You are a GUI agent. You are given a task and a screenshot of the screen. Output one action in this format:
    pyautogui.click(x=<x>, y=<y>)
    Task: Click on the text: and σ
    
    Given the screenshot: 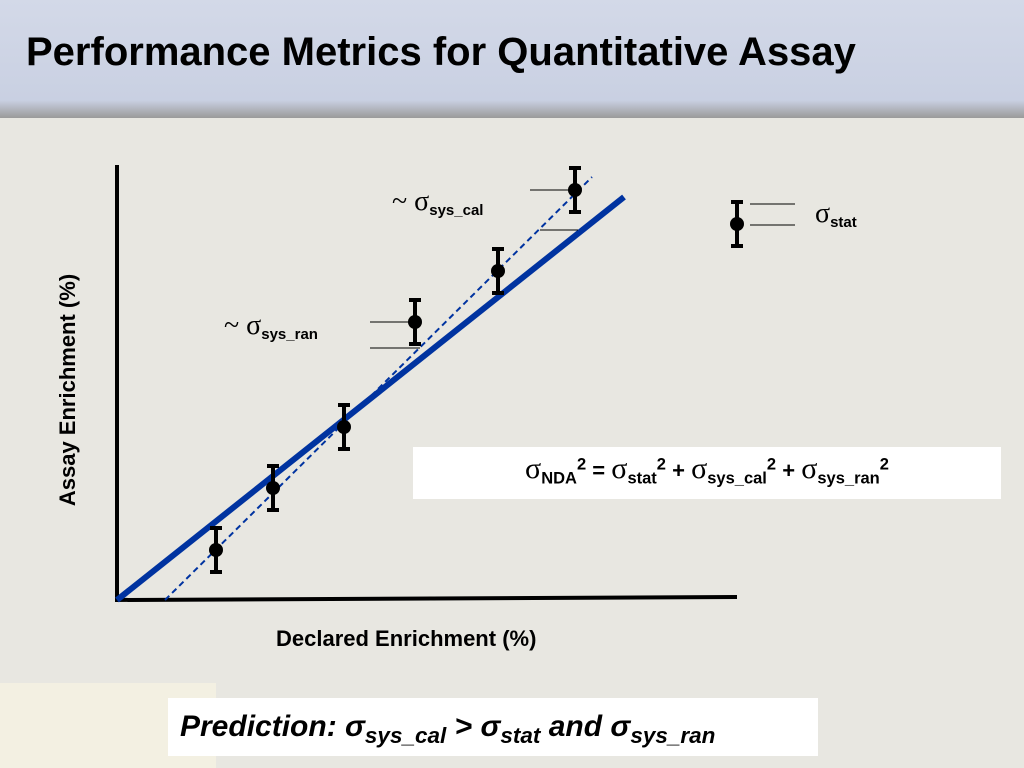 What is the action you would take?
    pyautogui.click(x=589, y=726)
    